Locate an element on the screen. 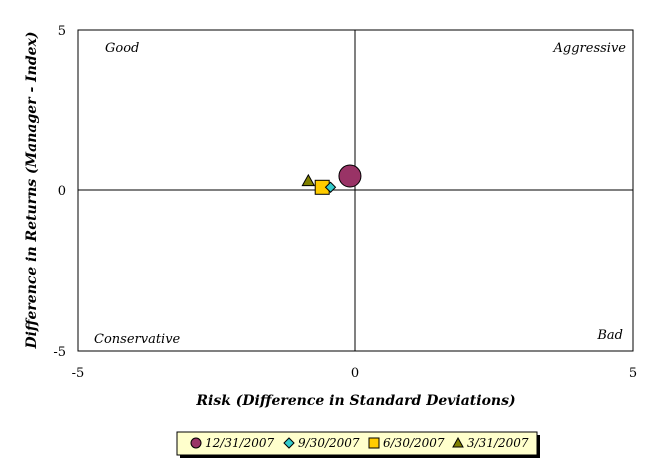  x-tick-label: 0 is located at coordinates (355, 373).